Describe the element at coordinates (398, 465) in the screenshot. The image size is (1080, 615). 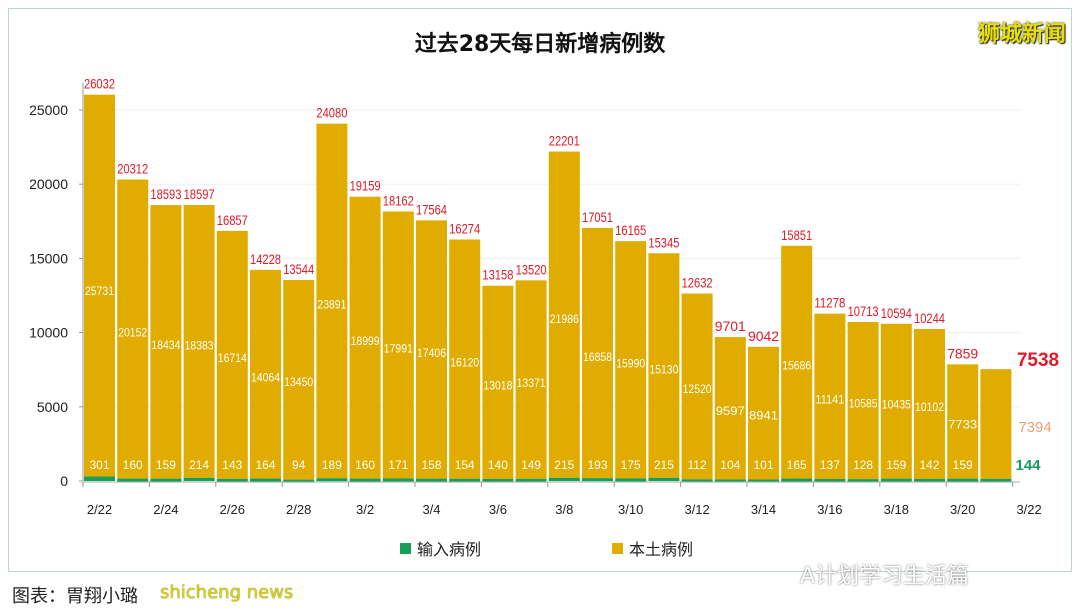
I see `imported-label: 171` at that location.